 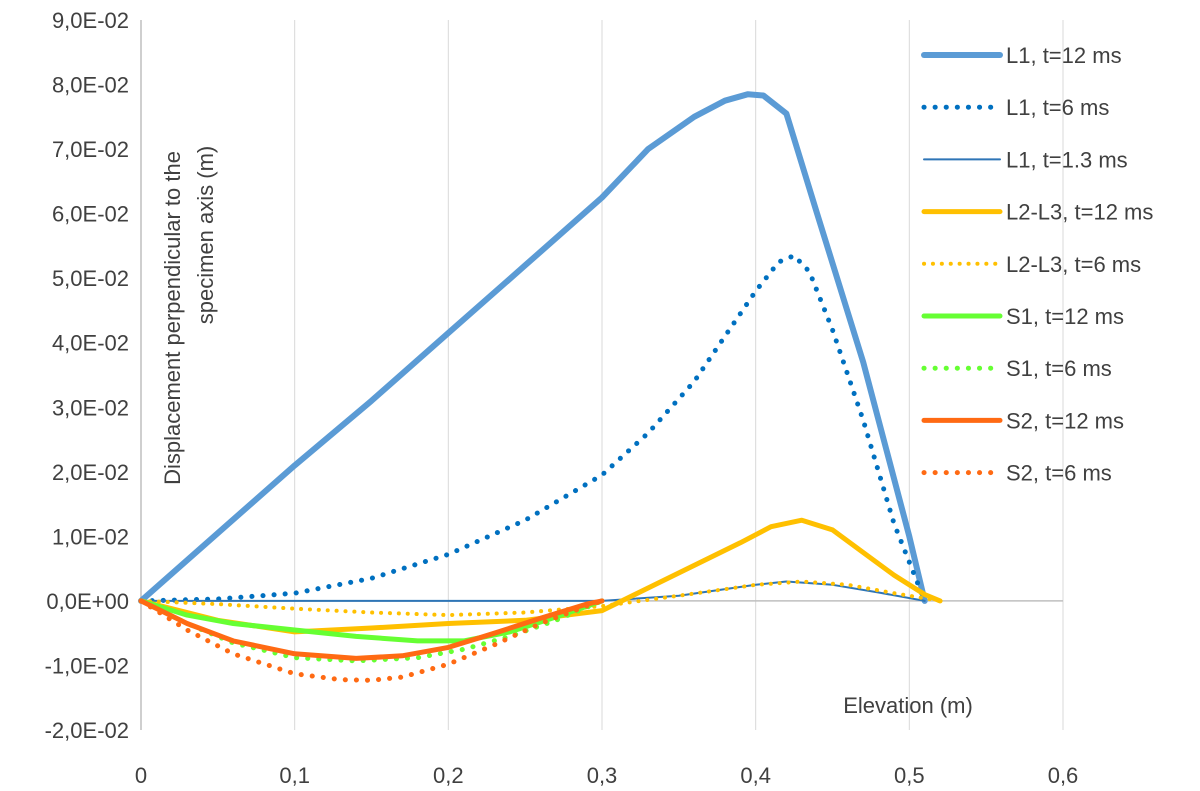 I want to click on legend-label: L1, t=1.3 ms, so click(x=1067, y=159).